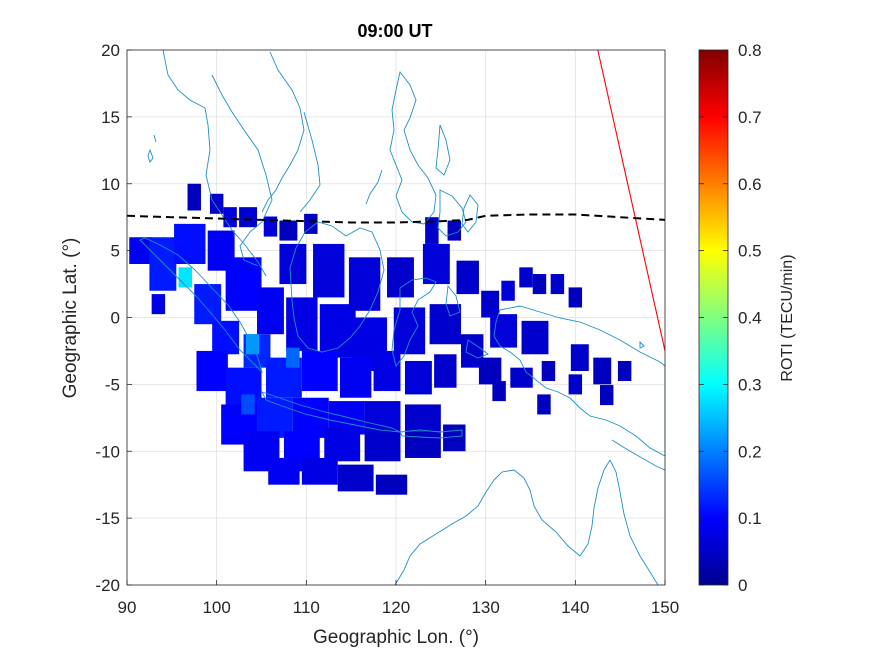  What do you see at coordinates (742, 585) in the screenshot?
I see `colorbar-tick-label: 0` at bounding box center [742, 585].